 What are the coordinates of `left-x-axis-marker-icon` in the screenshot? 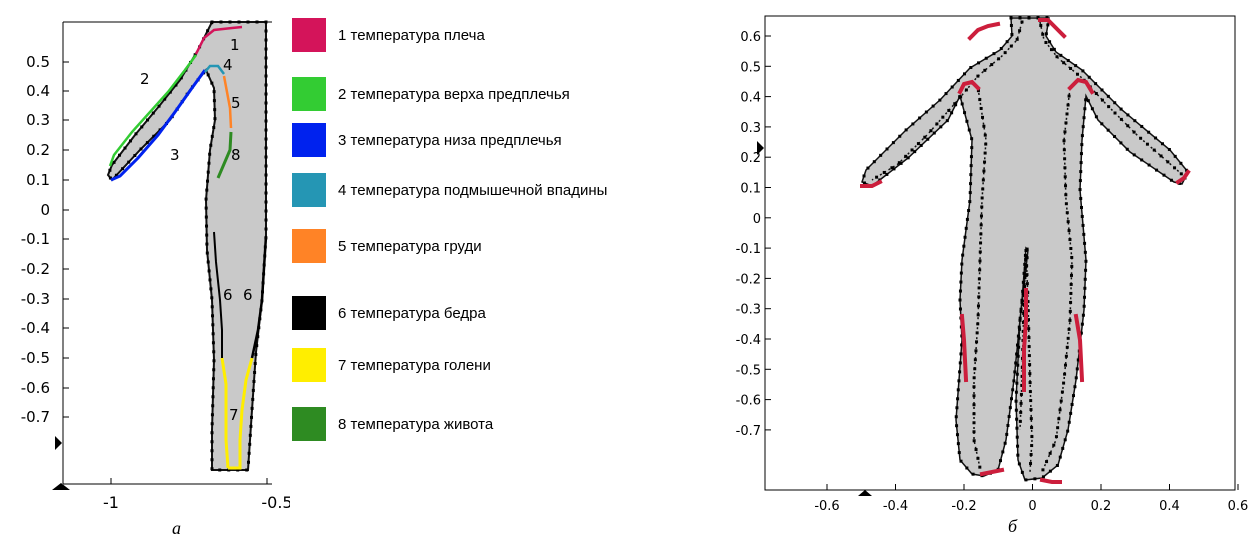 It's located at (61, 486).